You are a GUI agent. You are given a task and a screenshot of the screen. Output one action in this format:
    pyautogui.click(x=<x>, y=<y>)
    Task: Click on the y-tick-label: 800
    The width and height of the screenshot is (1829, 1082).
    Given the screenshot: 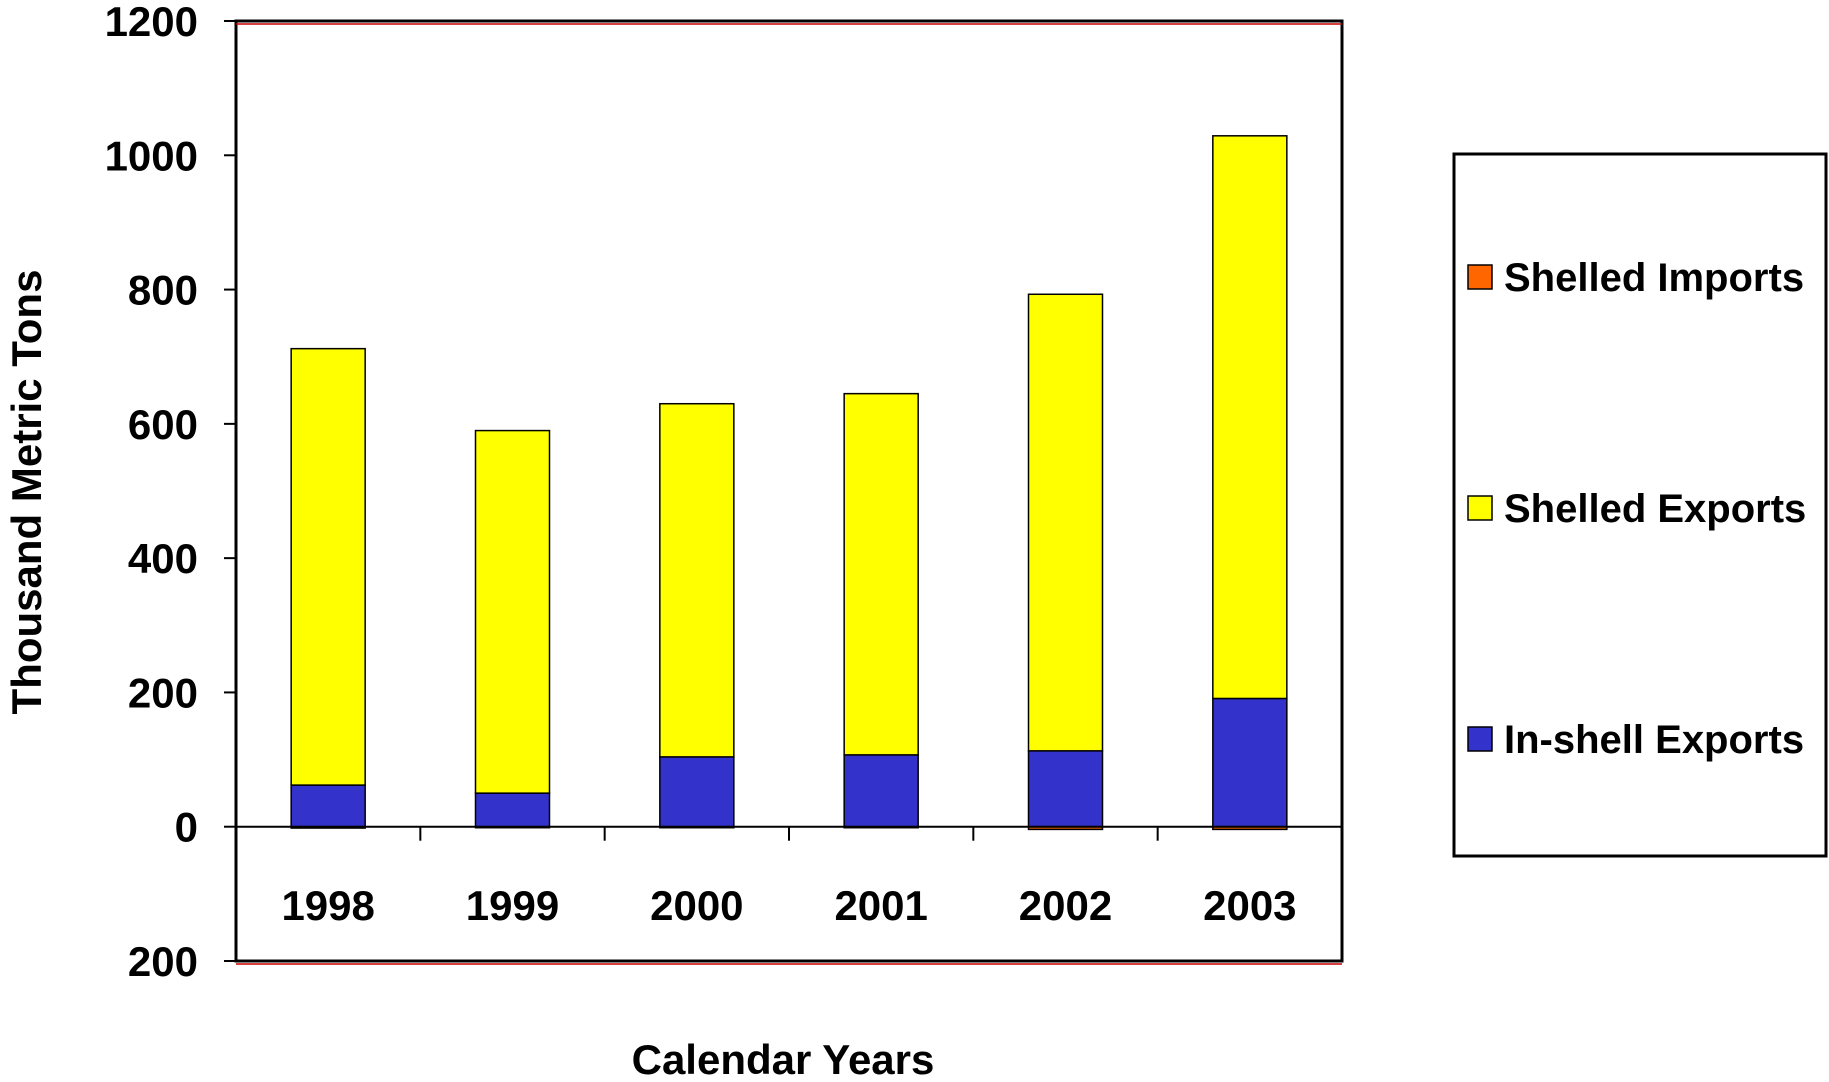 What is the action you would take?
    pyautogui.click(x=163, y=290)
    